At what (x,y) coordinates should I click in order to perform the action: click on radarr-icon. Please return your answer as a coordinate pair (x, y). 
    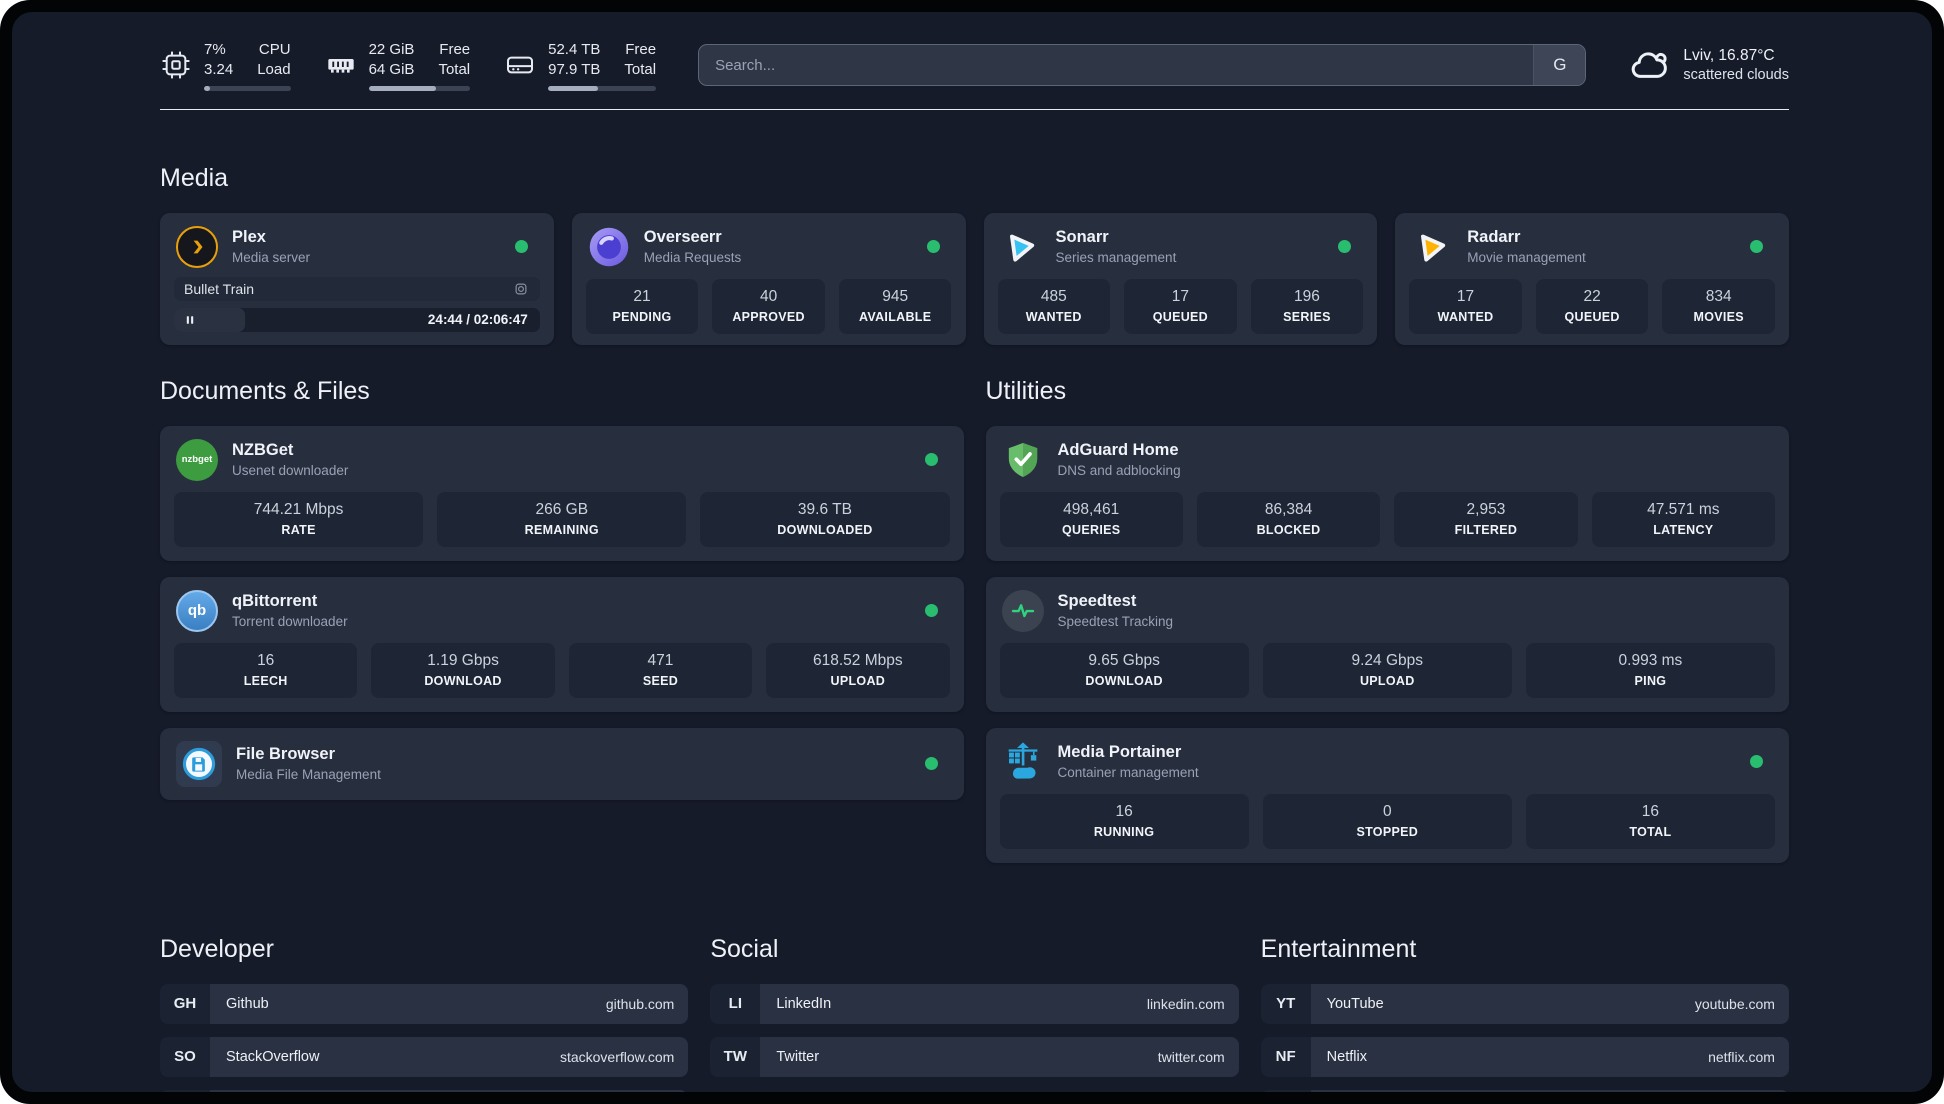
    Looking at the image, I should click on (1432, 247).